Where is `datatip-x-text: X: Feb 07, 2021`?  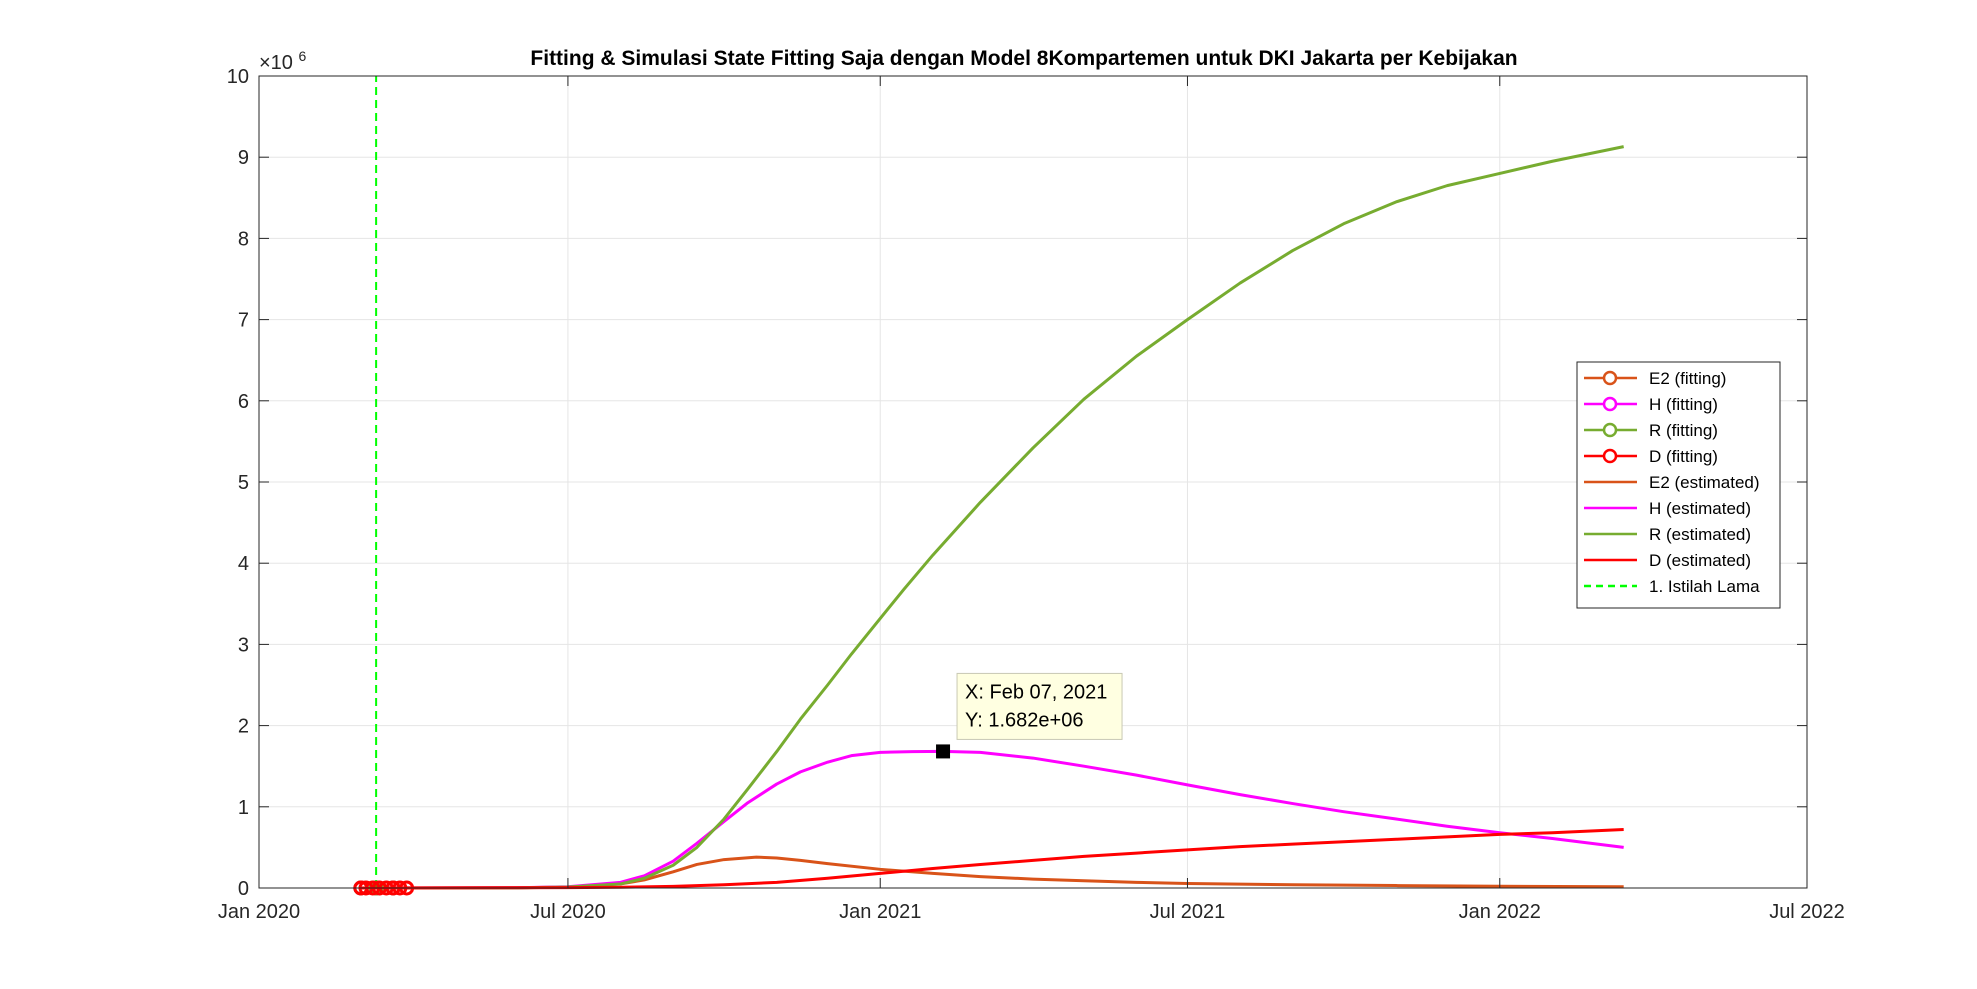
datatip-x-text: X: Feb 07, 2021 is located at coordinates (1036, 692).